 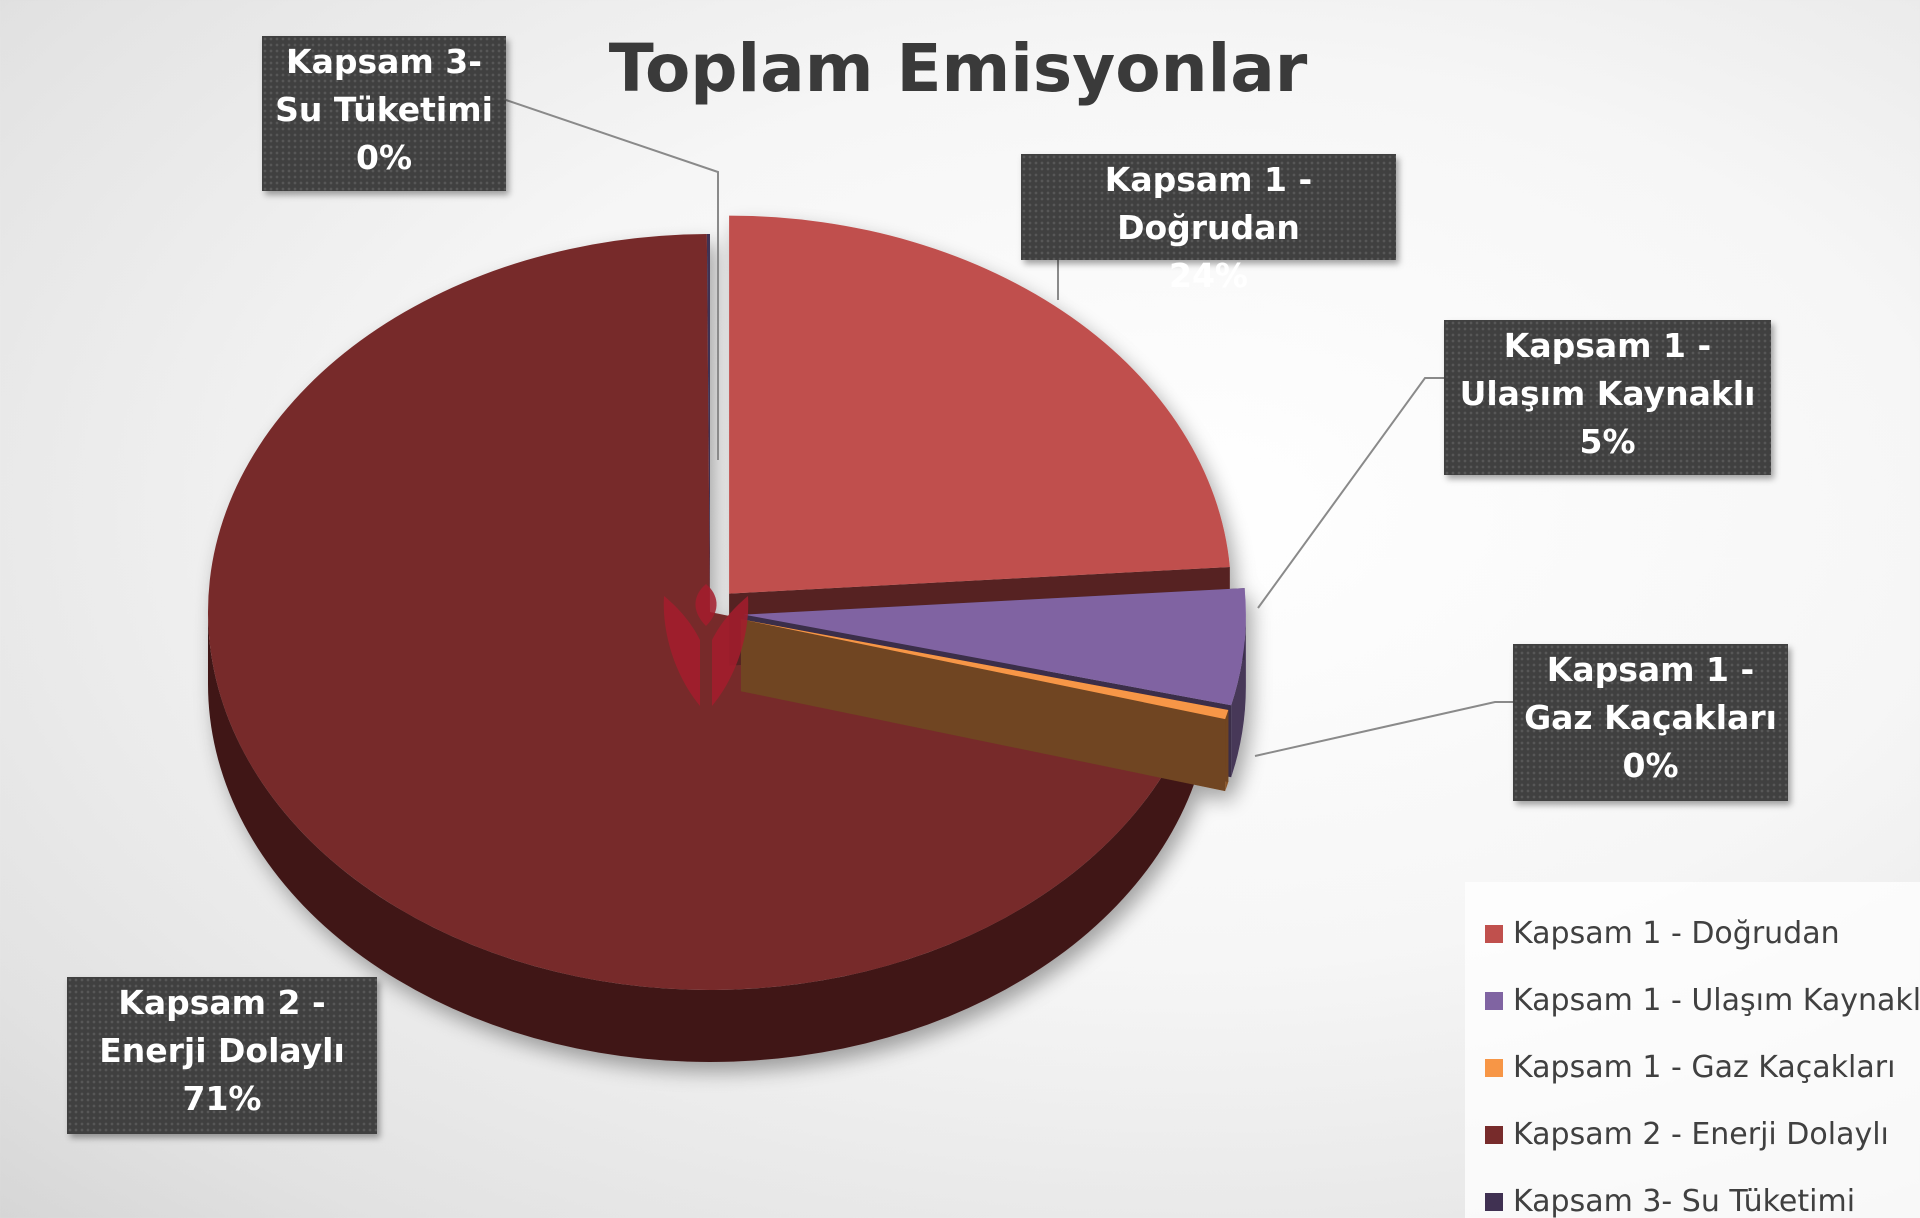 What do you see at coordinates (1238, 696) in the screenshot?
I see `slice-side` at bounding box center [1238, 696].